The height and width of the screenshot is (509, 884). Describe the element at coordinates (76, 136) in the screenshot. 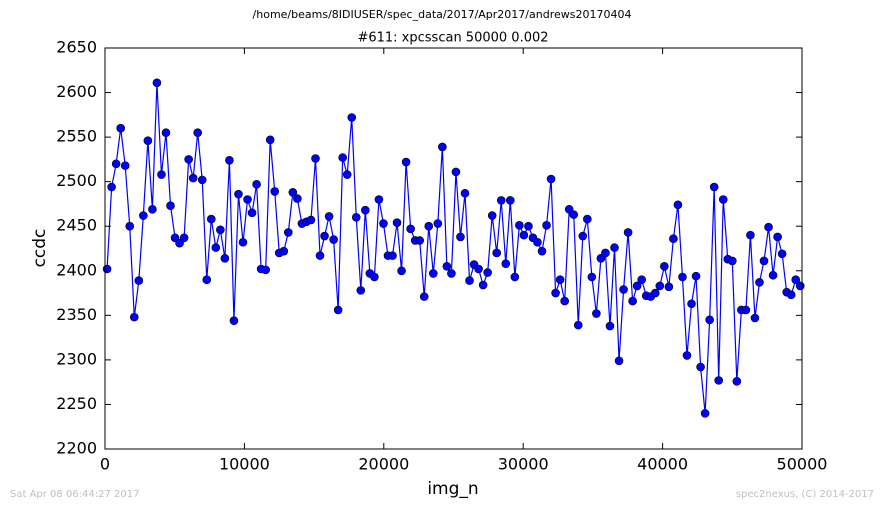

I see `y-tick-label: 2550` at that location.